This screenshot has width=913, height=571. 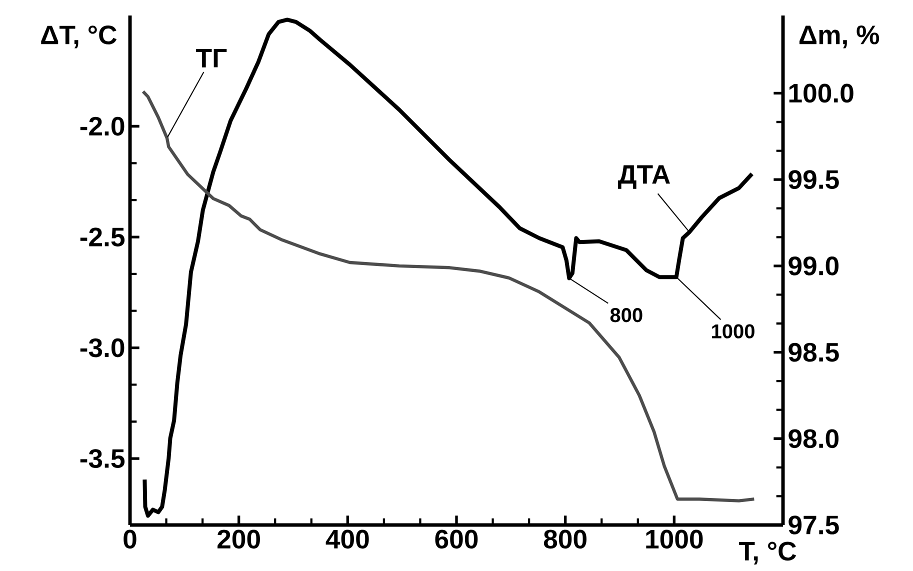 I want to click on x-tick-label: 1000, so click(x=674, y=539).